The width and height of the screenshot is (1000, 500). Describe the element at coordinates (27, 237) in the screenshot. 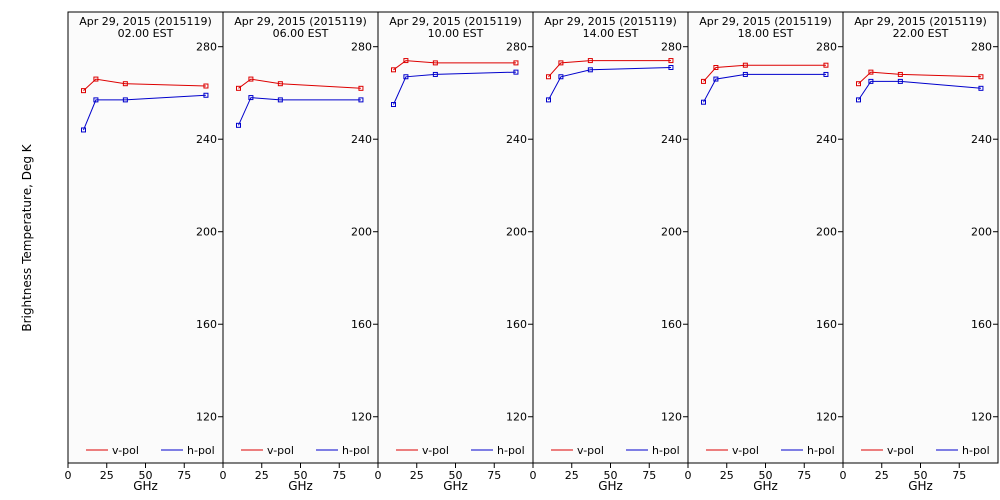

I see `y-axis-label: Brightness Temperature, Deg K` at that location.